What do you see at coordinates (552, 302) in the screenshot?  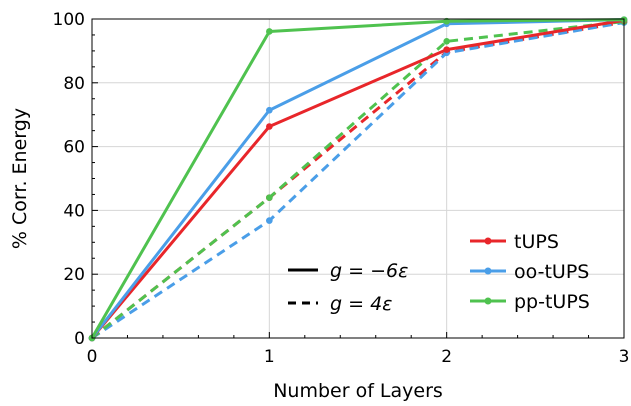 I see `legend-label: pp-tUPS` at bounding box center [552, 302].